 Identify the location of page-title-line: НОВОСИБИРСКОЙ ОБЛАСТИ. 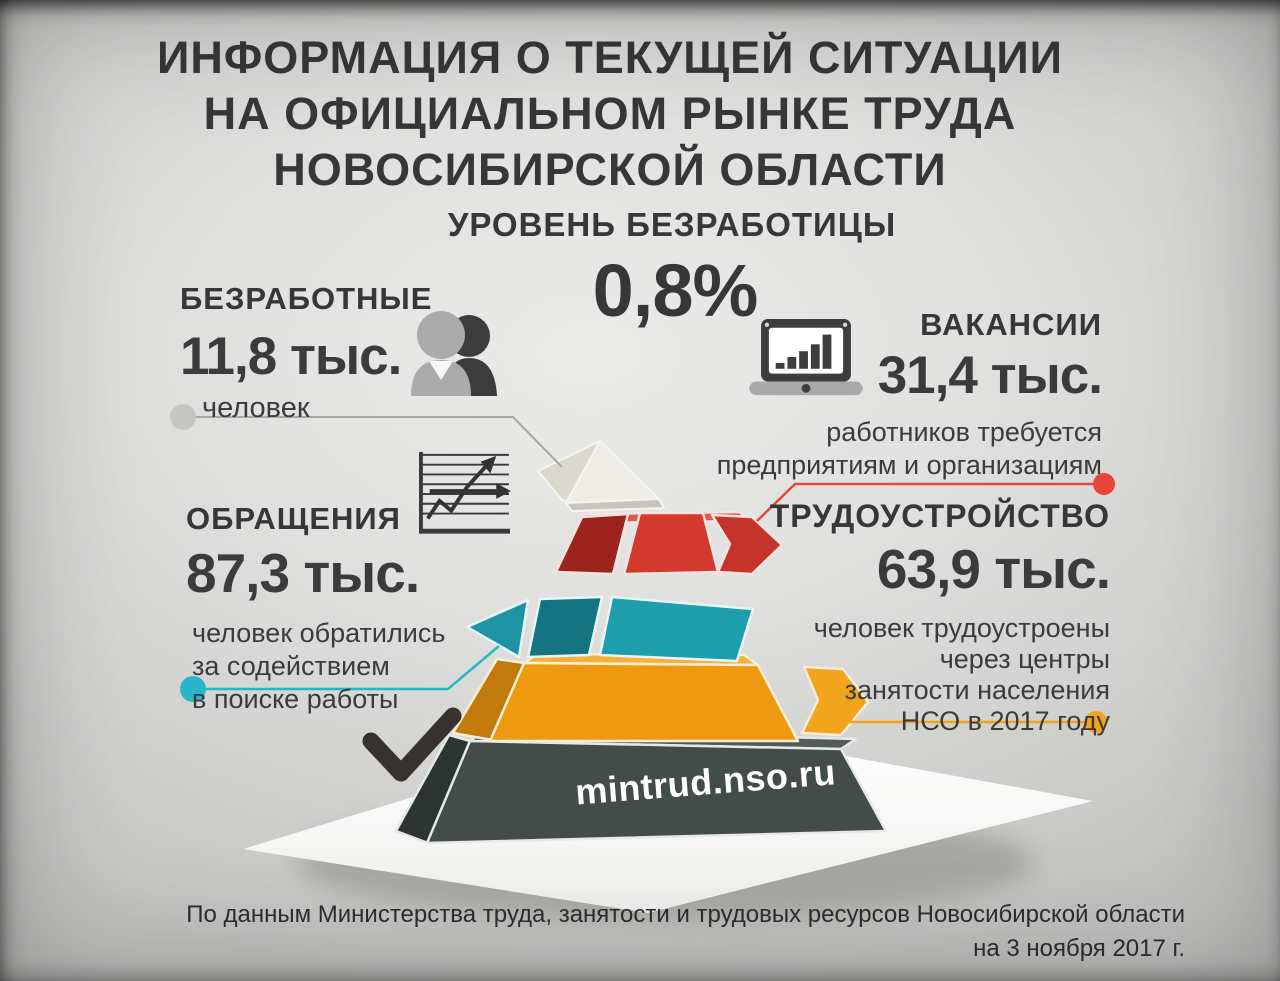
(610, 169).